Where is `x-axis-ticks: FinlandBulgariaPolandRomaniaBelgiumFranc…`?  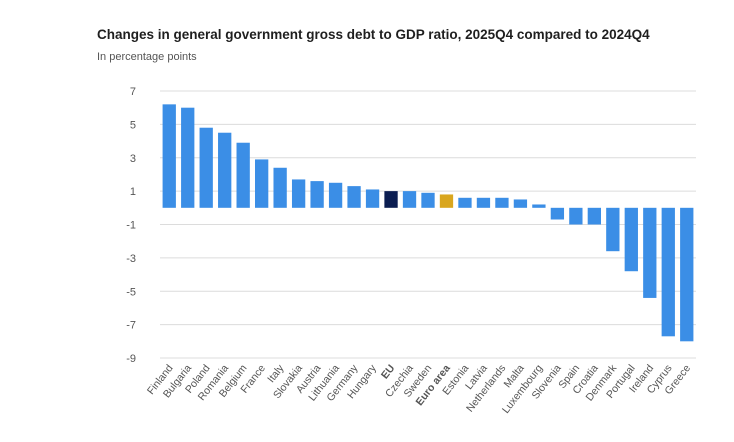
x-axis-ticks: FinlandBulgariaPolandRomaniaBelgiumFranc… is located at coordinates (419, 389).